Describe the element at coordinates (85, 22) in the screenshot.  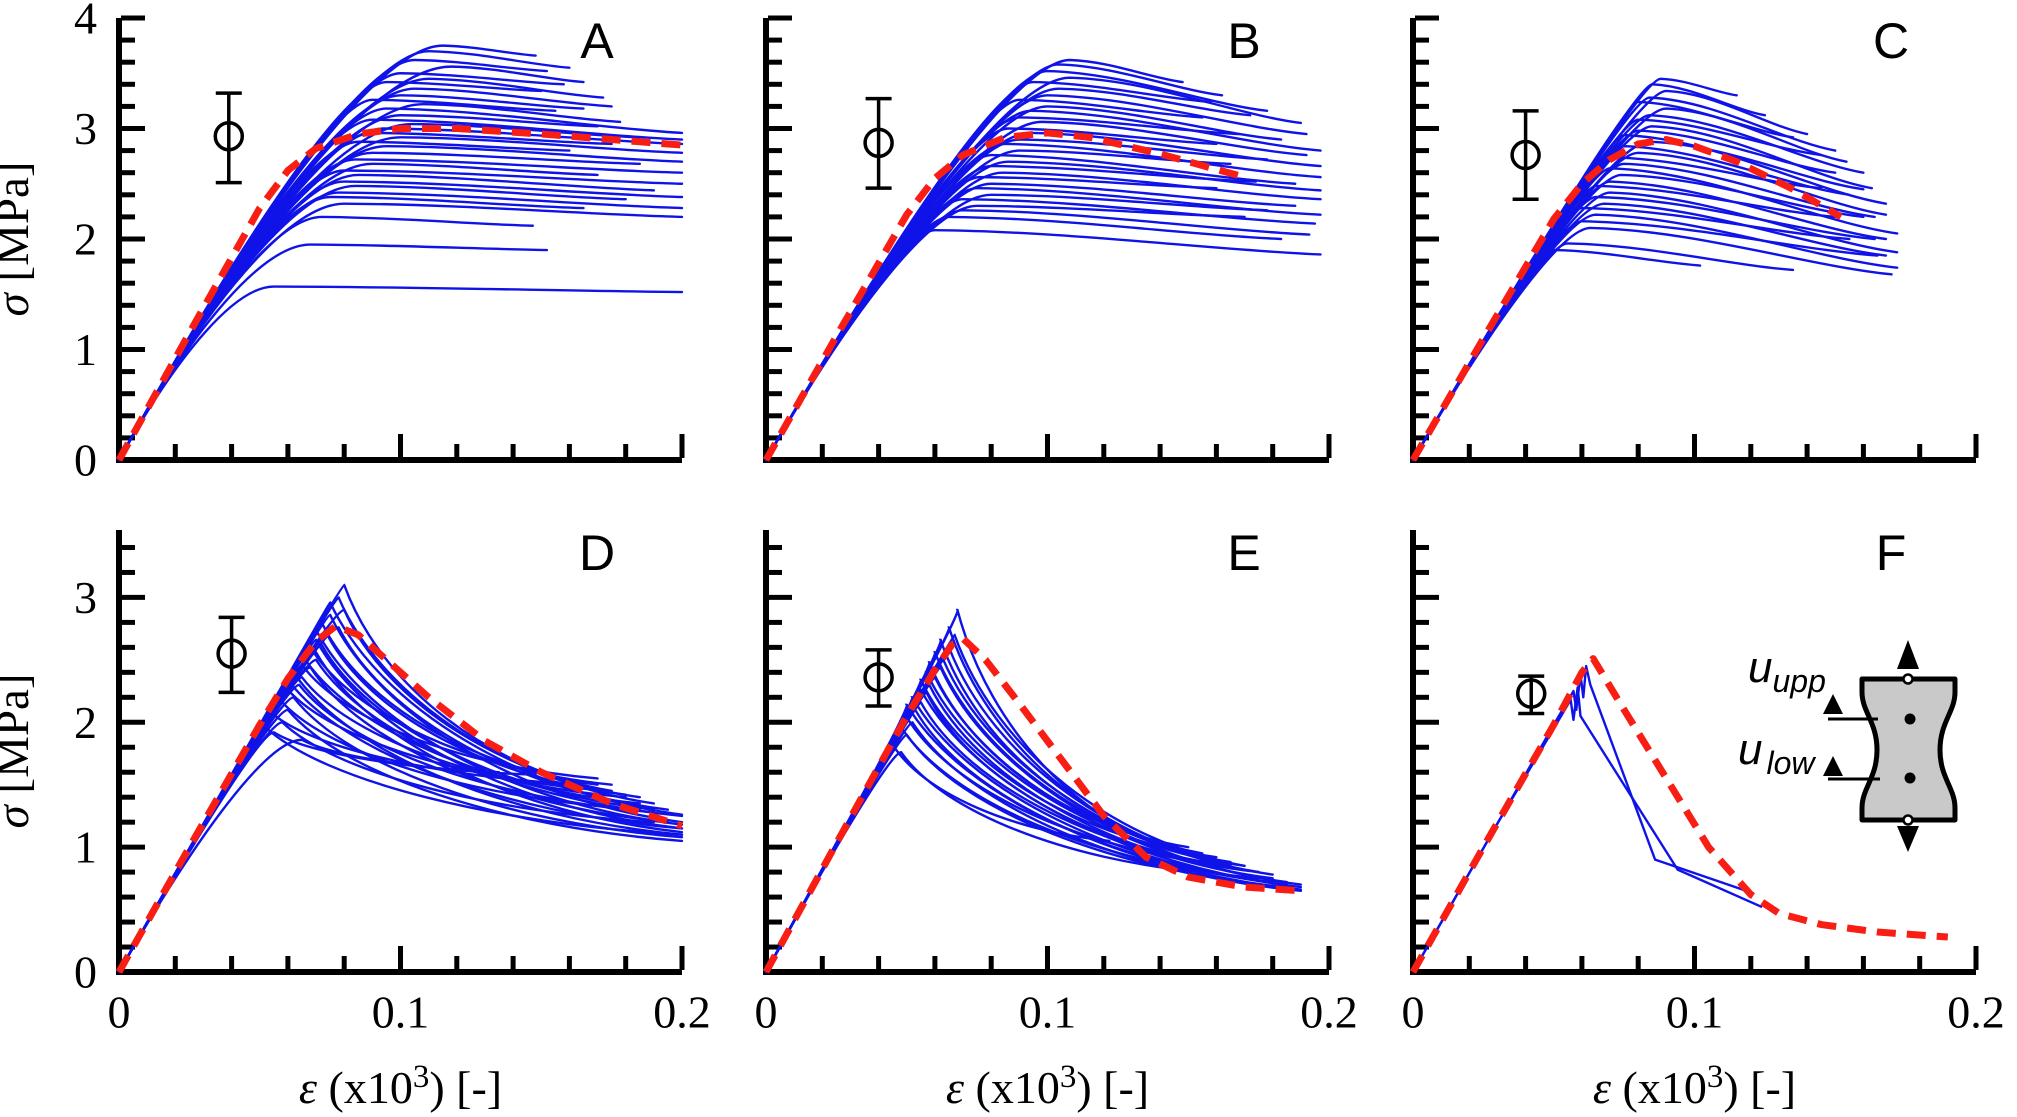
I see `y-tick-label: 4` at that location.